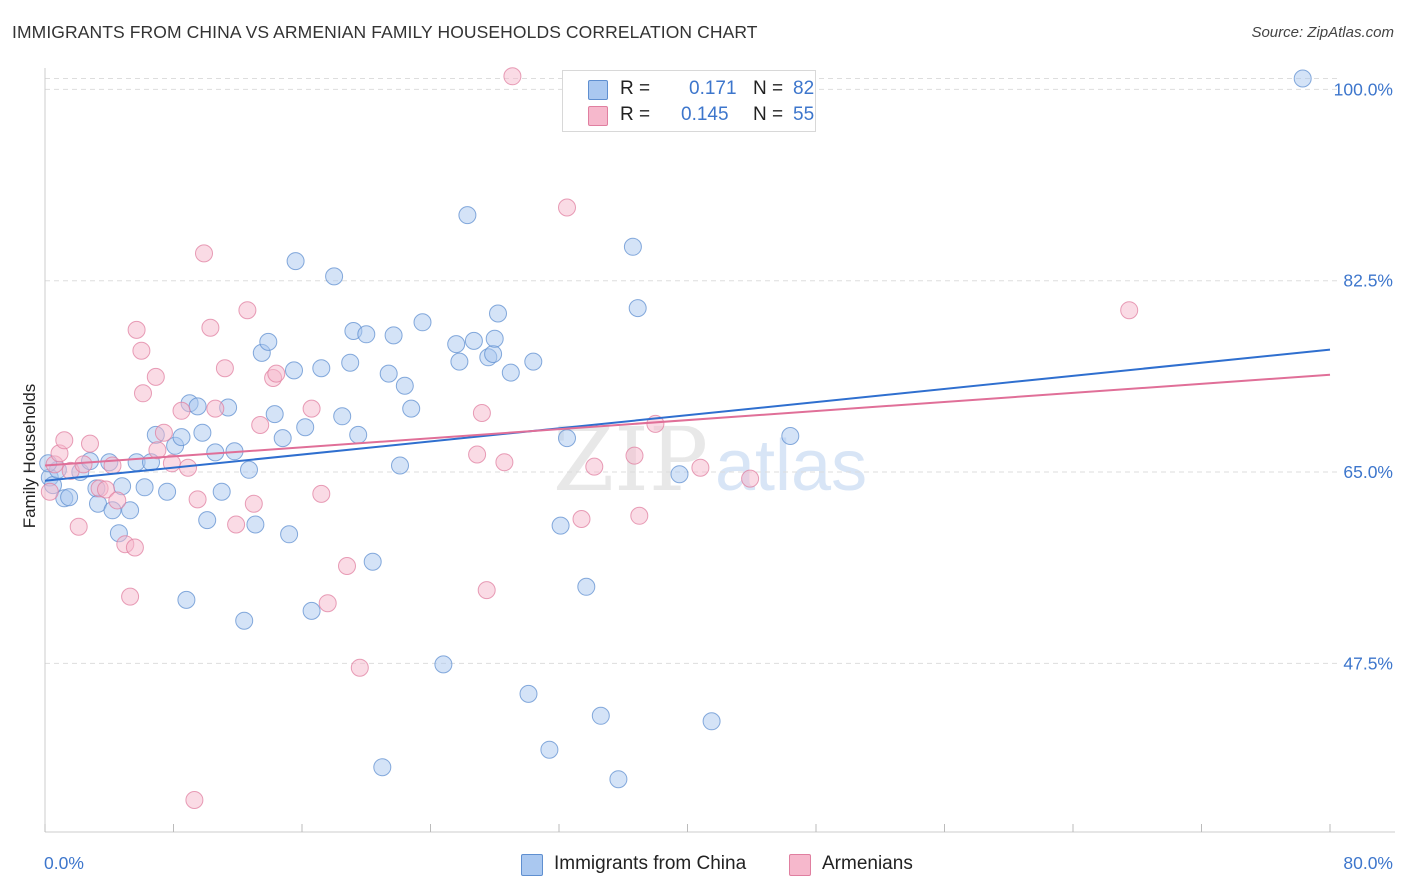  What do you see at coordinates (705, 114) in the screenshot?
I see `r-value: 0.145` at bounding box center [705, 114].